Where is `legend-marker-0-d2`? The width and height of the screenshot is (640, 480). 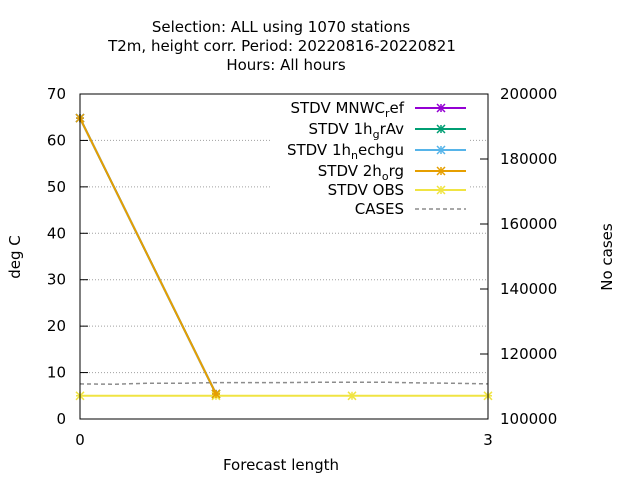
legend-marker-0-d2 is located at coordinates (441, 108).